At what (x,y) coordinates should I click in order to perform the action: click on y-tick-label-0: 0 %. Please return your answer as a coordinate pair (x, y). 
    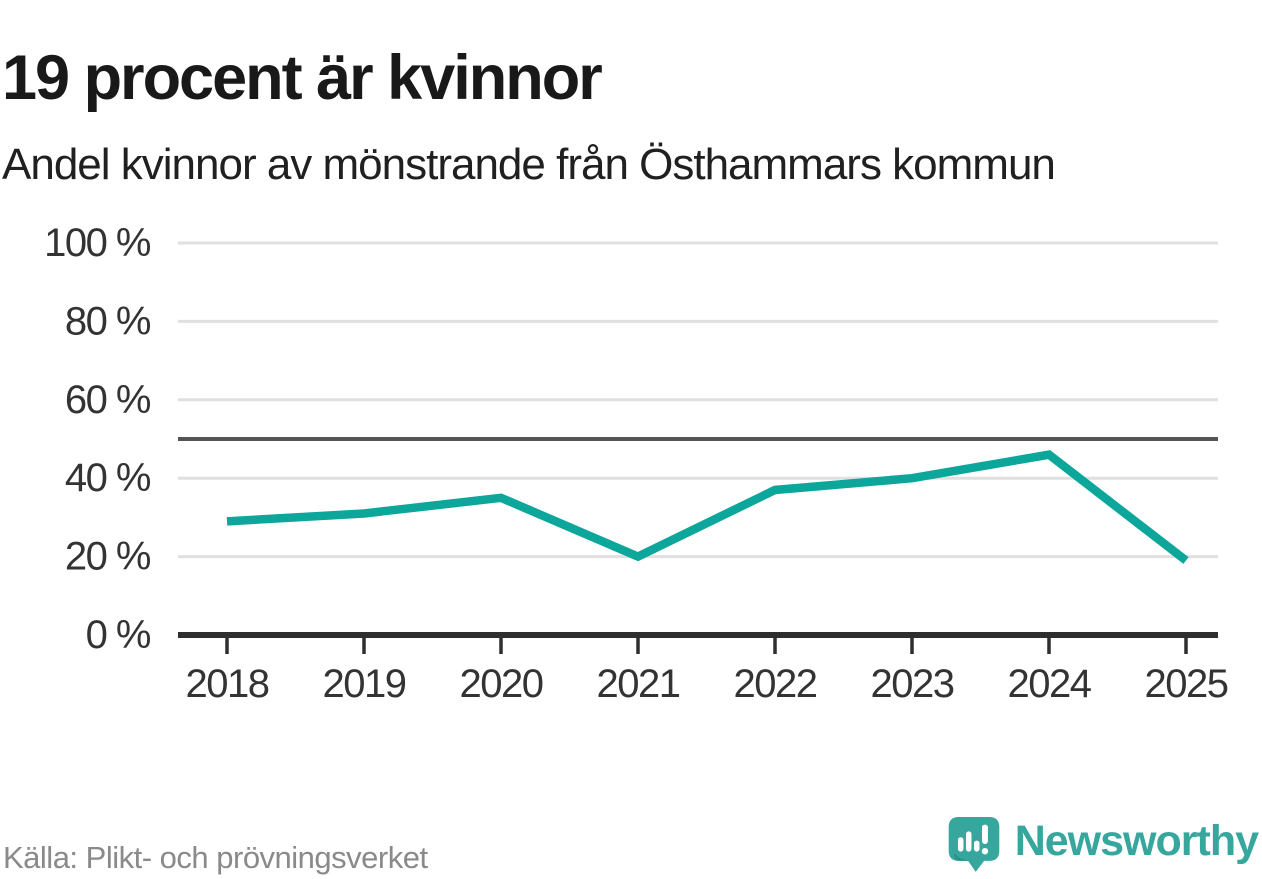
    Looking at the image, I should click on (118, 635).